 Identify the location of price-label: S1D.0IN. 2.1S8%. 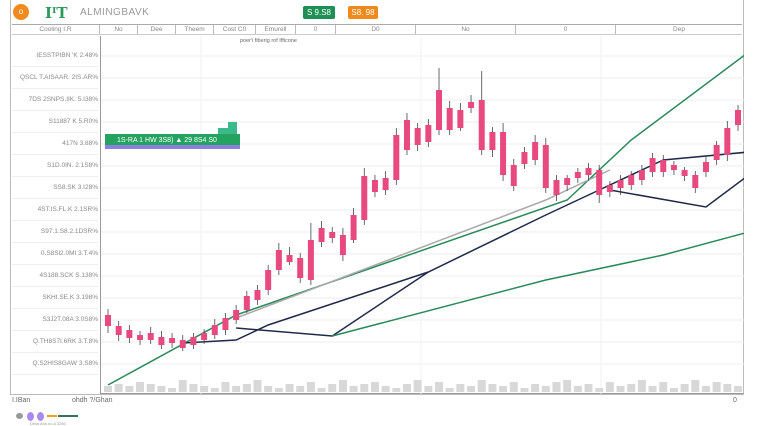
(55, 166).